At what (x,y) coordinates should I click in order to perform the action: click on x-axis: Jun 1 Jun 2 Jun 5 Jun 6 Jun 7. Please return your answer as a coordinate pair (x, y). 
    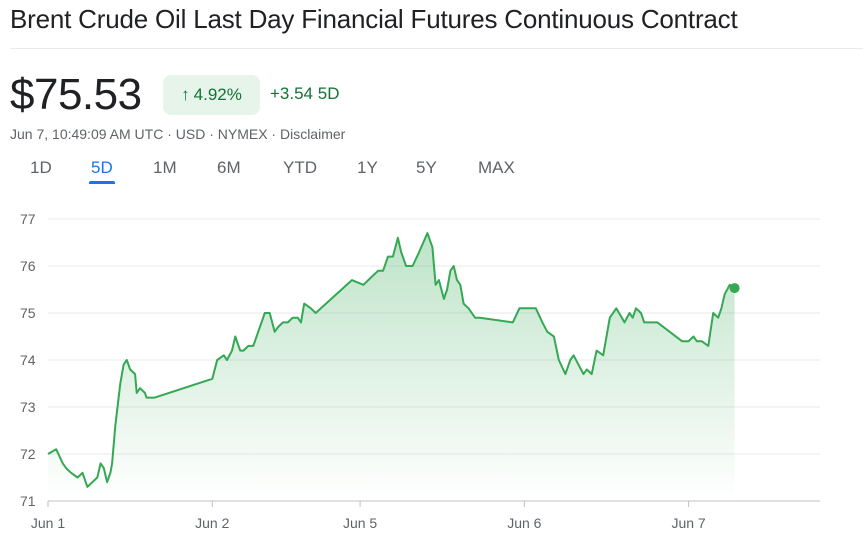
    Looking at the image, I should click on (368, 516).